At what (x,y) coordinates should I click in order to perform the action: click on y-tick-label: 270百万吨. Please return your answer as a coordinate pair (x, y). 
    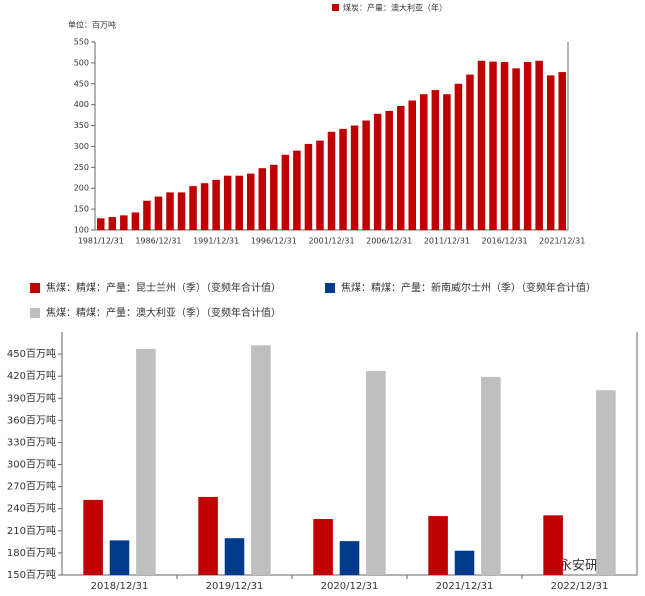
    Looking at the image, I should click on (31, 486).